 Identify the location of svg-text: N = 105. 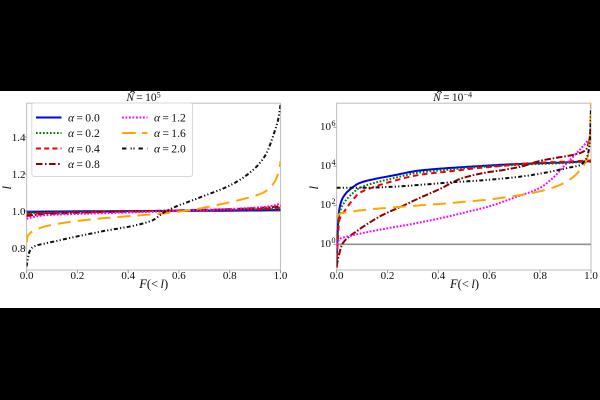
(142, 97).